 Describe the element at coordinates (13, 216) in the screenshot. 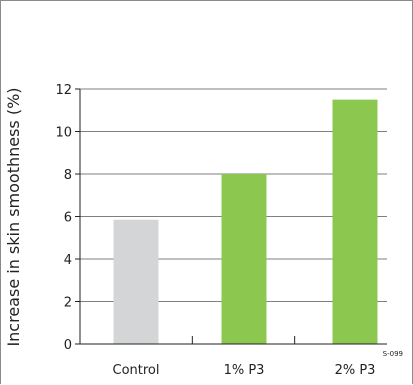

I see `y-axis-label: Increase in skin smoothness (%)` at that location.